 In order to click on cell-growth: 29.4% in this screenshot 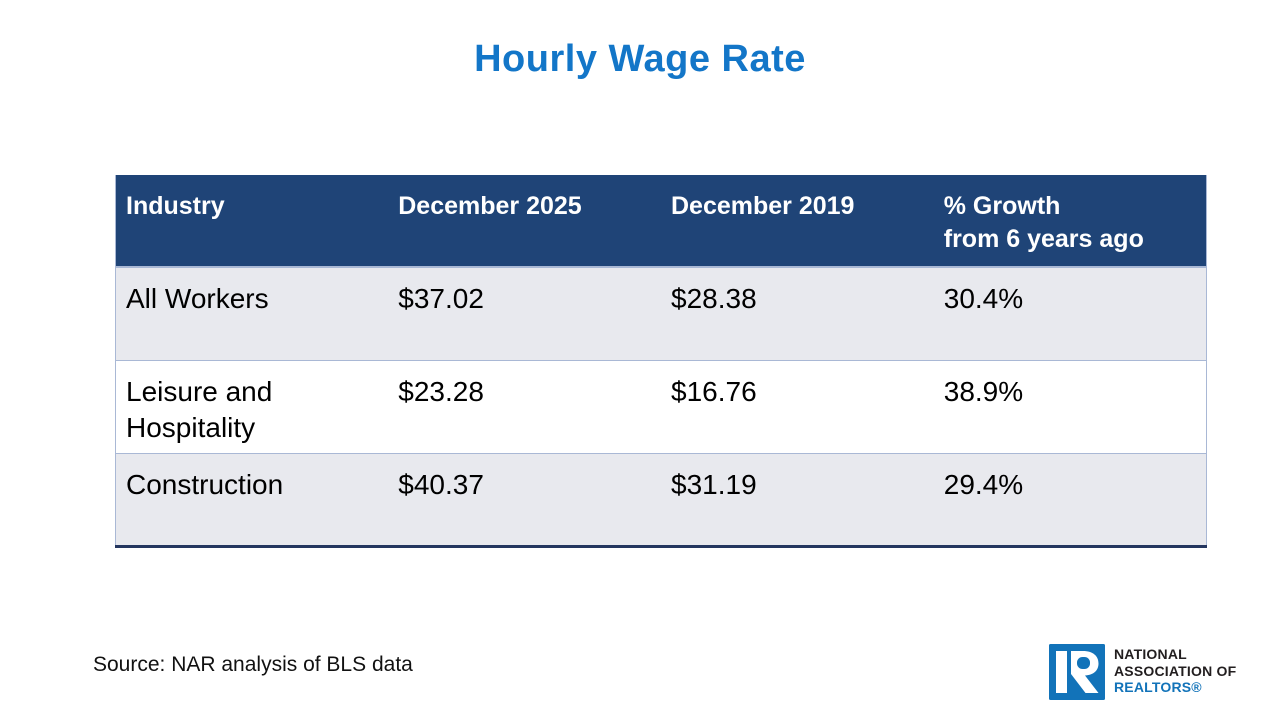, I will do `click(983, 484)`.